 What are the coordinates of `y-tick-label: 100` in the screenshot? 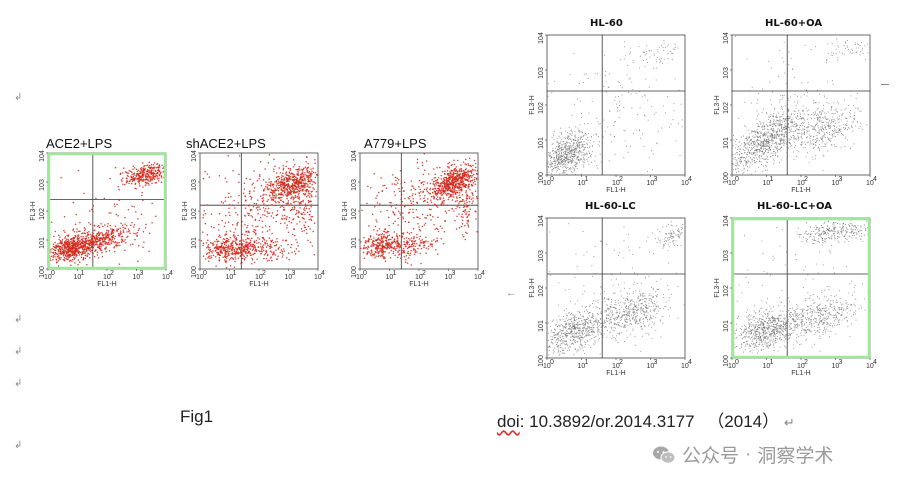 It's located at (354, 272).